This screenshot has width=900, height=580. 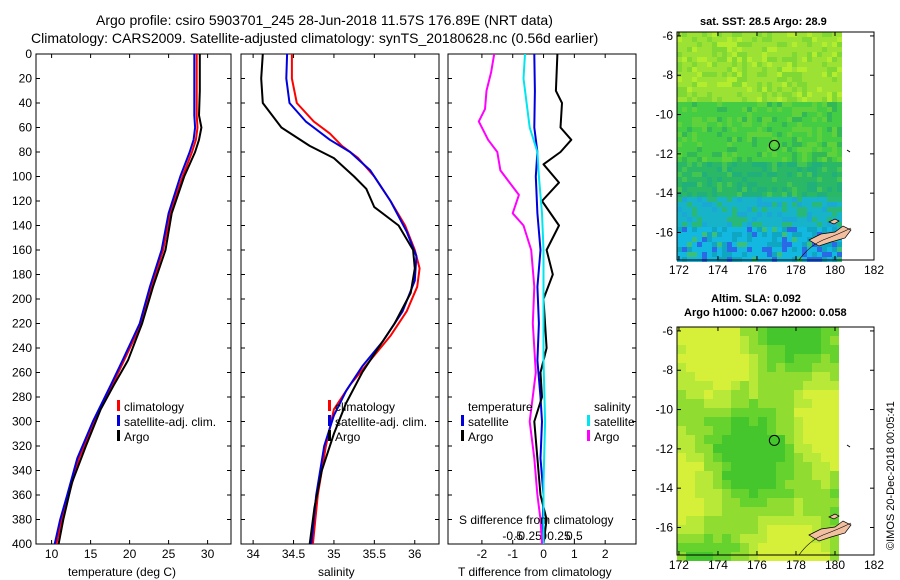 I want to click on difference-xlabel: T difference from climatology, so click(x=535, y=572).